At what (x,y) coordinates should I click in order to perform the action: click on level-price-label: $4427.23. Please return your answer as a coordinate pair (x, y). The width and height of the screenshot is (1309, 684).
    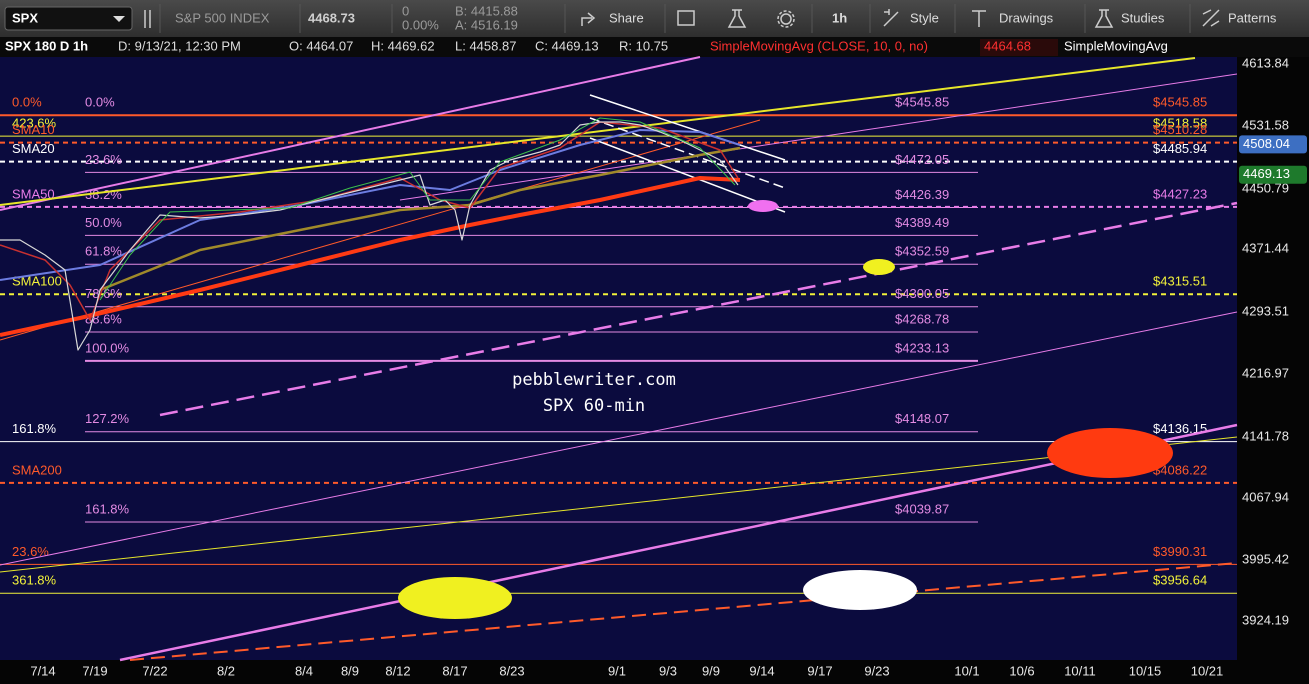
    Looking at the image, I should click on (1180, 193).